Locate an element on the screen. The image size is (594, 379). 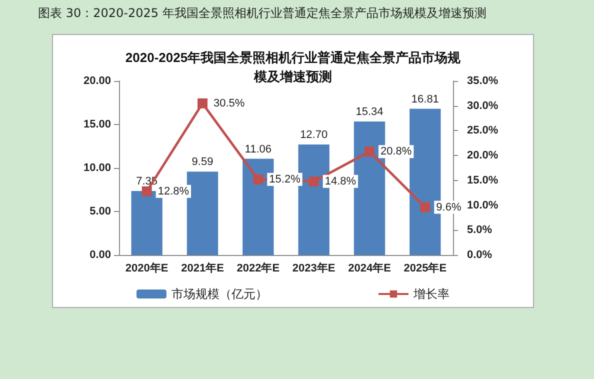
data-label: 9.59 is located at coordinates (203, 162).